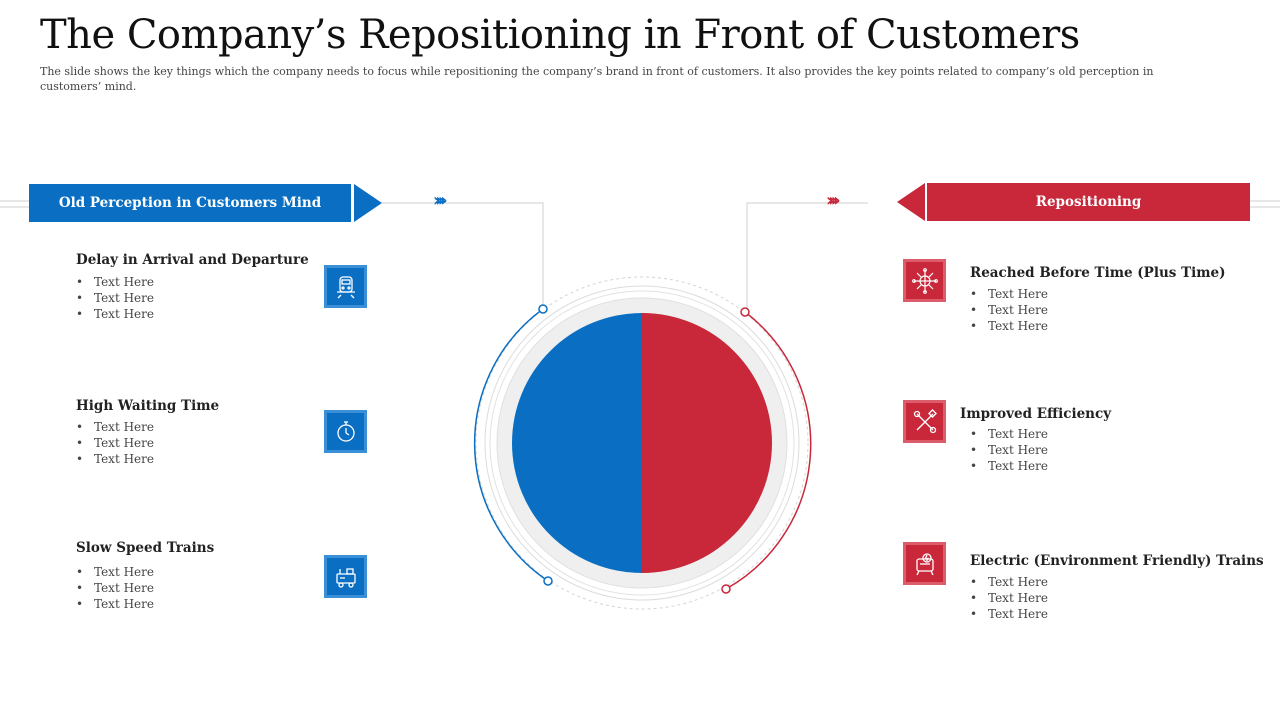 The image size is (1280, 720). I want to click on left-connector, so click(463, 255).